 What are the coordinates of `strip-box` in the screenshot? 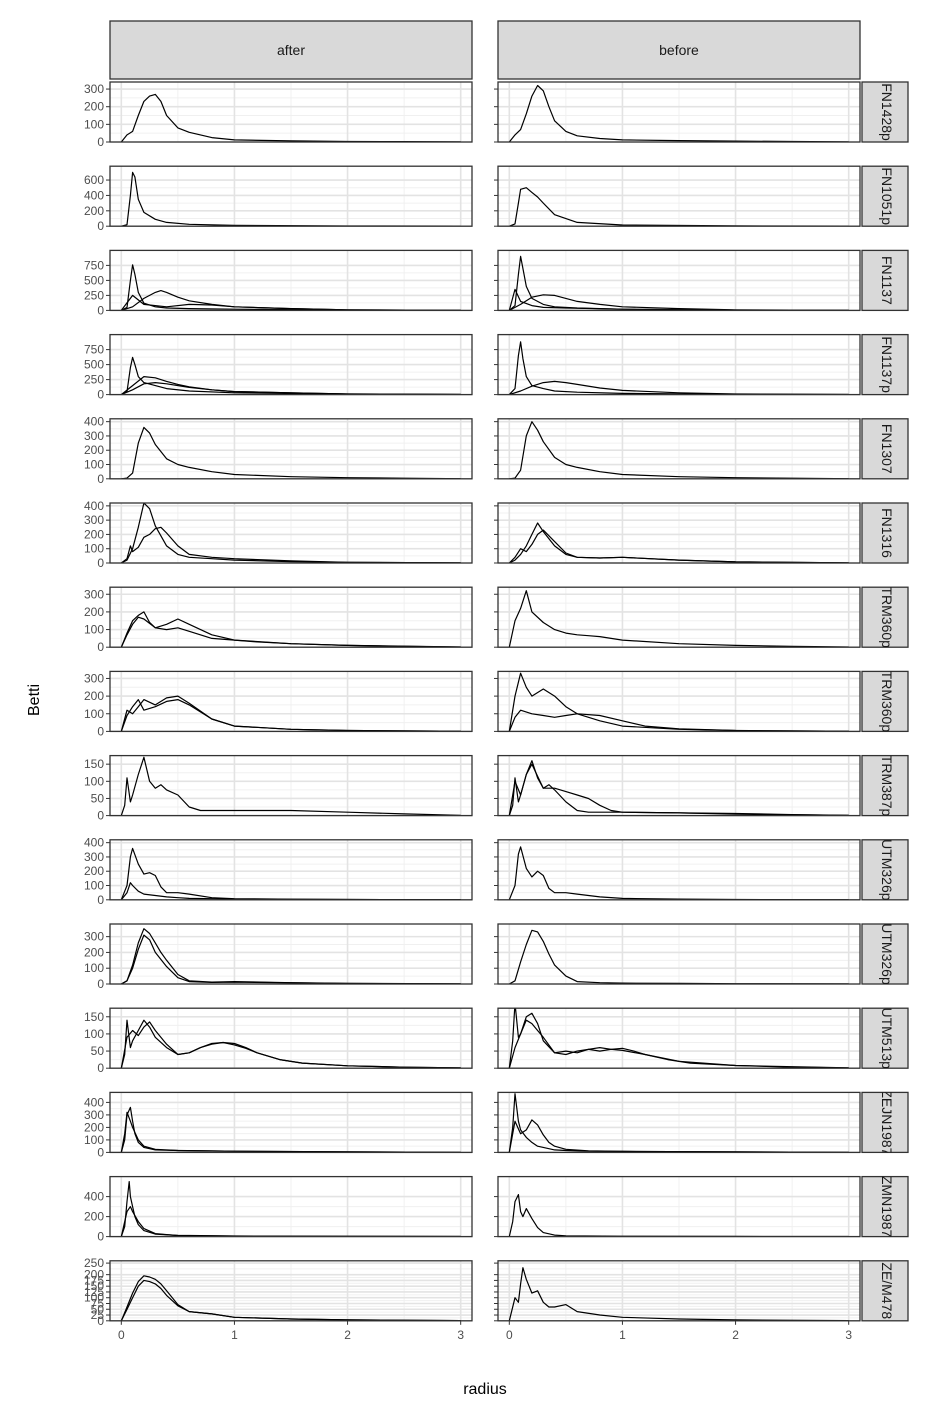 It's located at (291, 50).